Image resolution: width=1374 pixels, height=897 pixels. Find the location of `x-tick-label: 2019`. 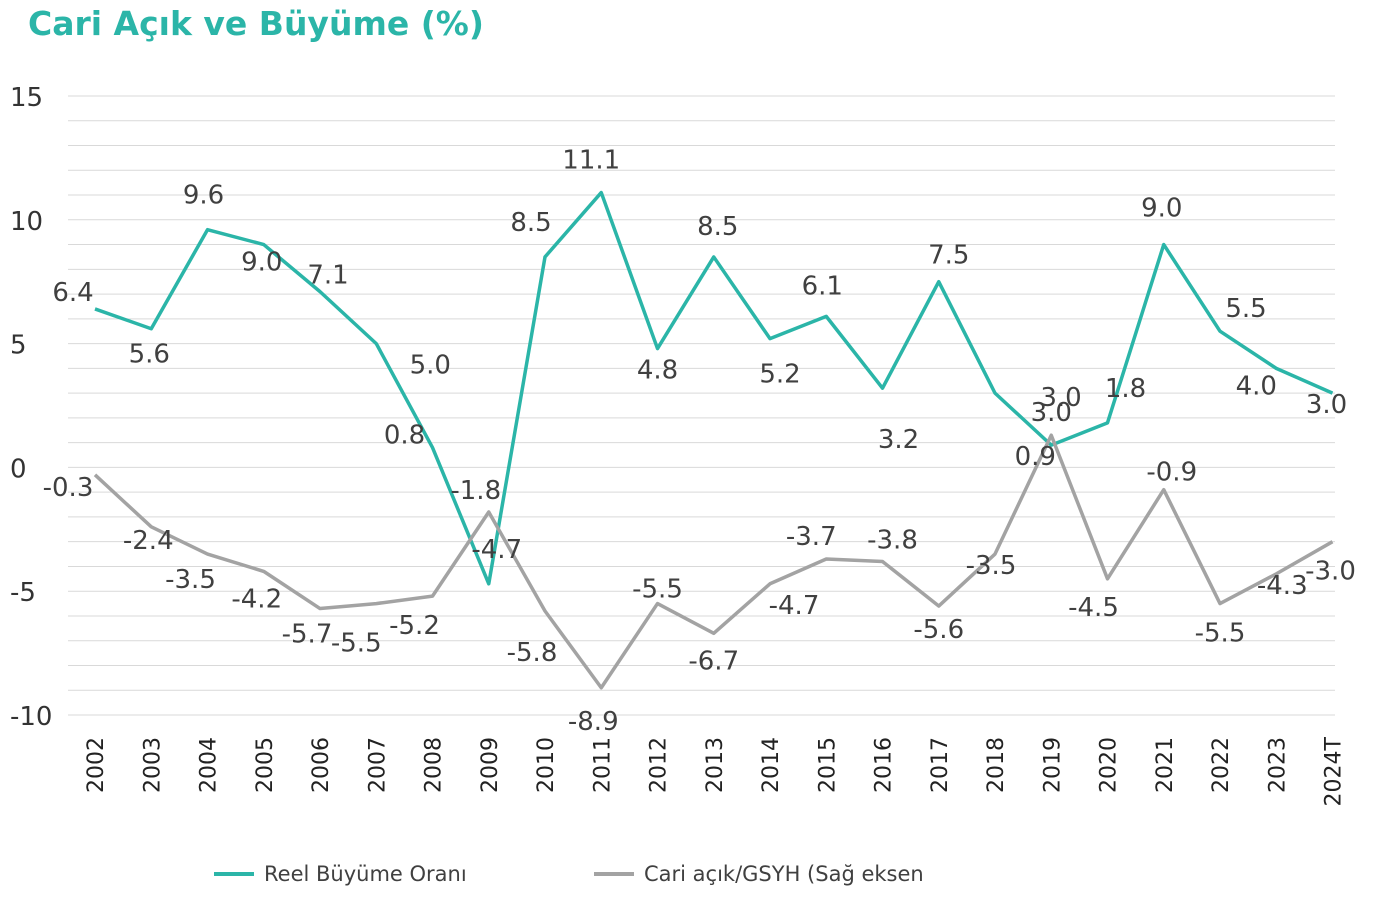

x-tick-label: 2019 is located at coordinates (1052, 765).